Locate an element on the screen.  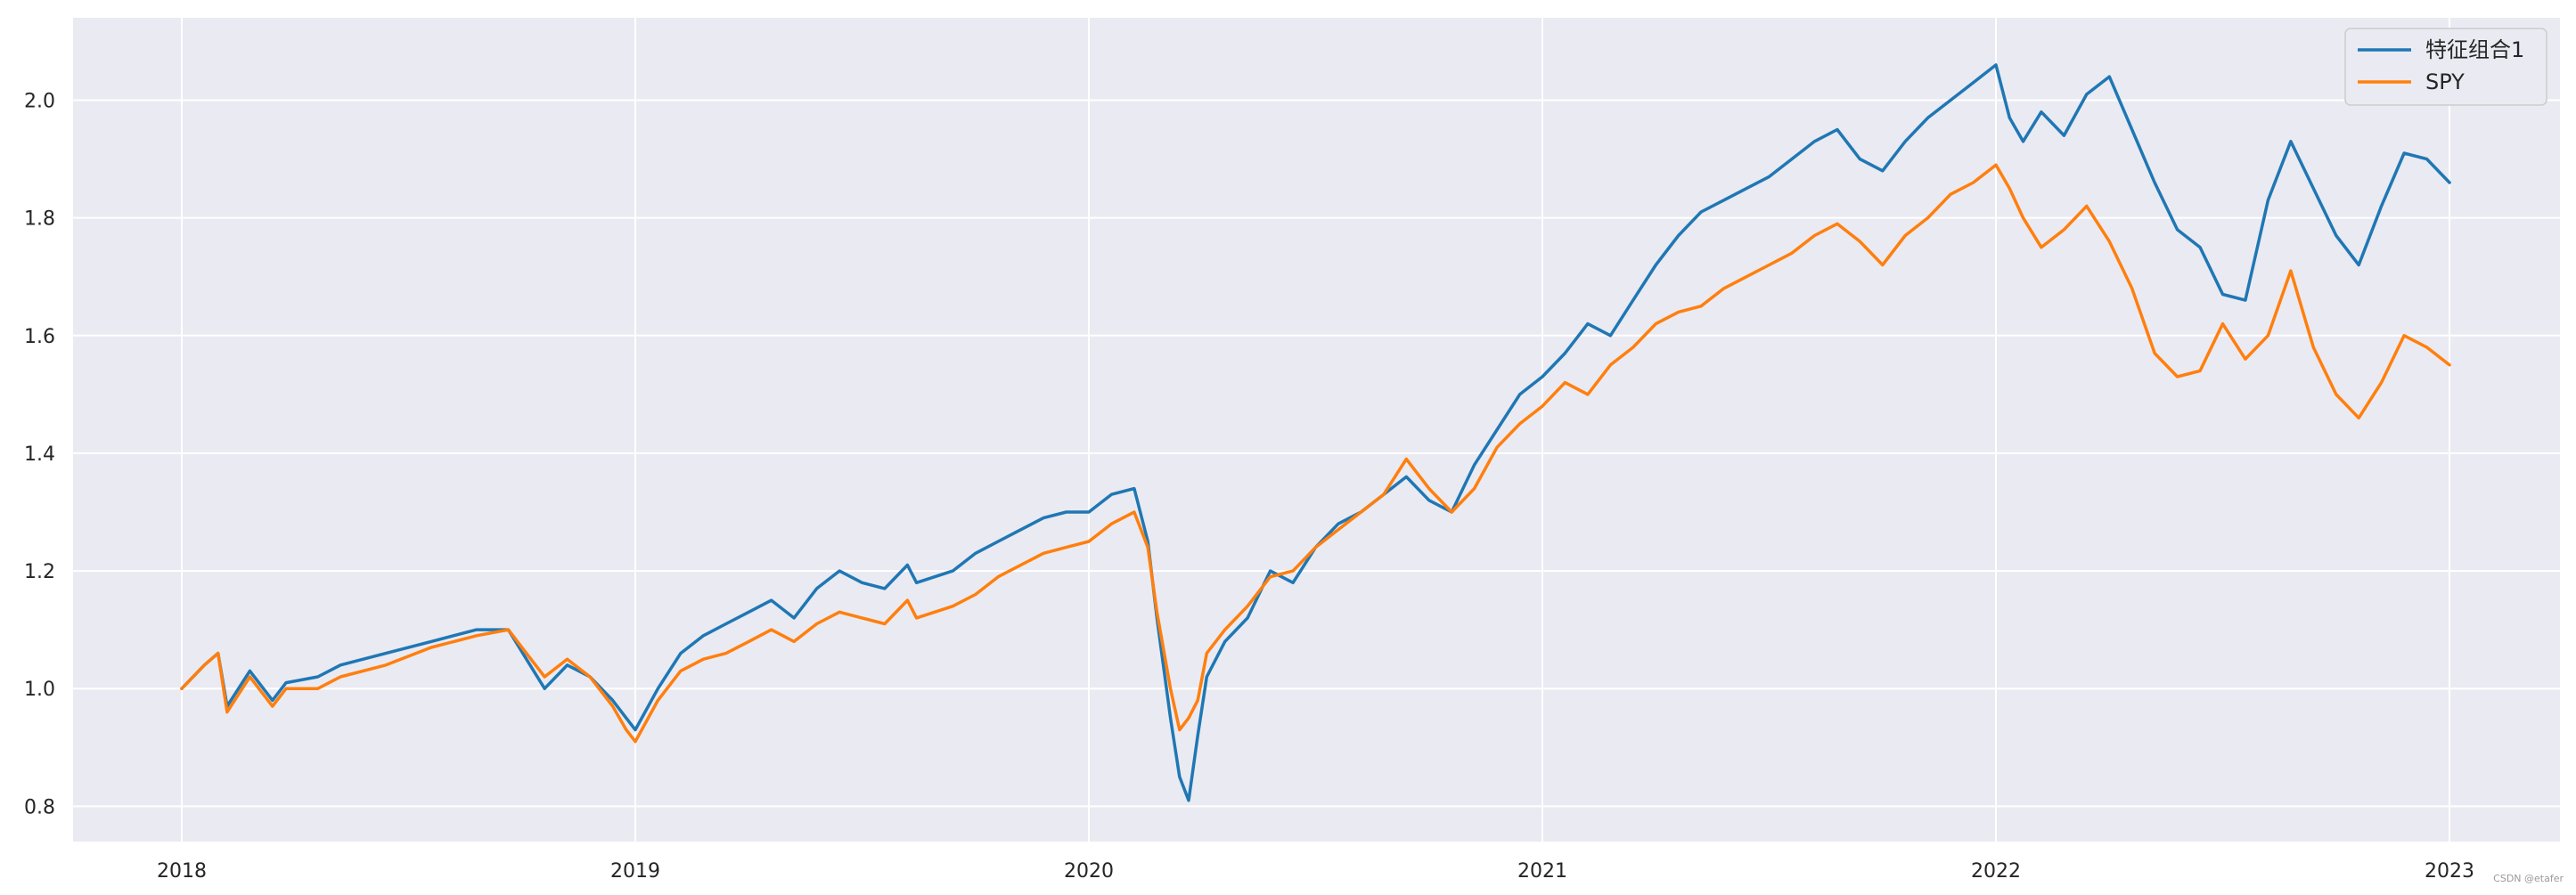
legend-label: SPY is located at coordinates (2445, 82).